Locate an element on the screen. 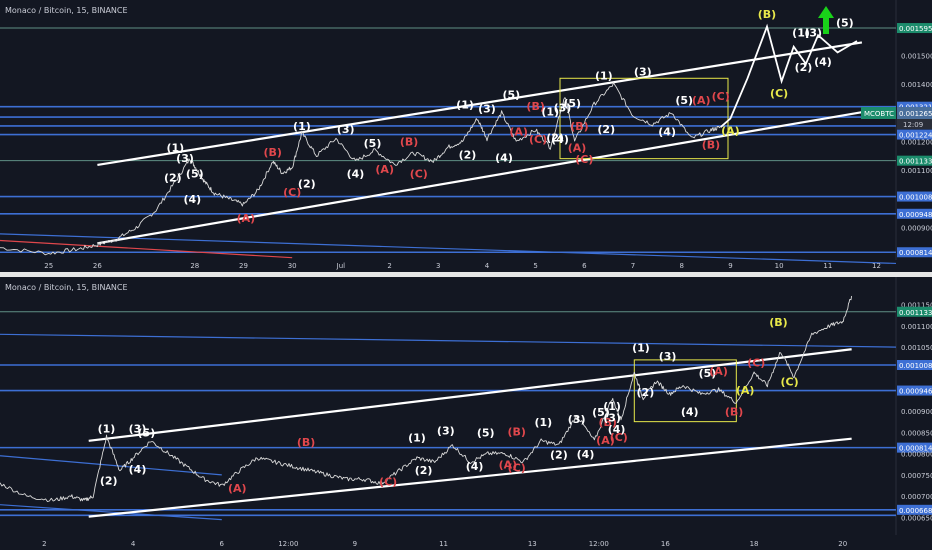 This screenshot has height=550, width=932. x-tick-label: 29 is located at coordinates (243, 266).